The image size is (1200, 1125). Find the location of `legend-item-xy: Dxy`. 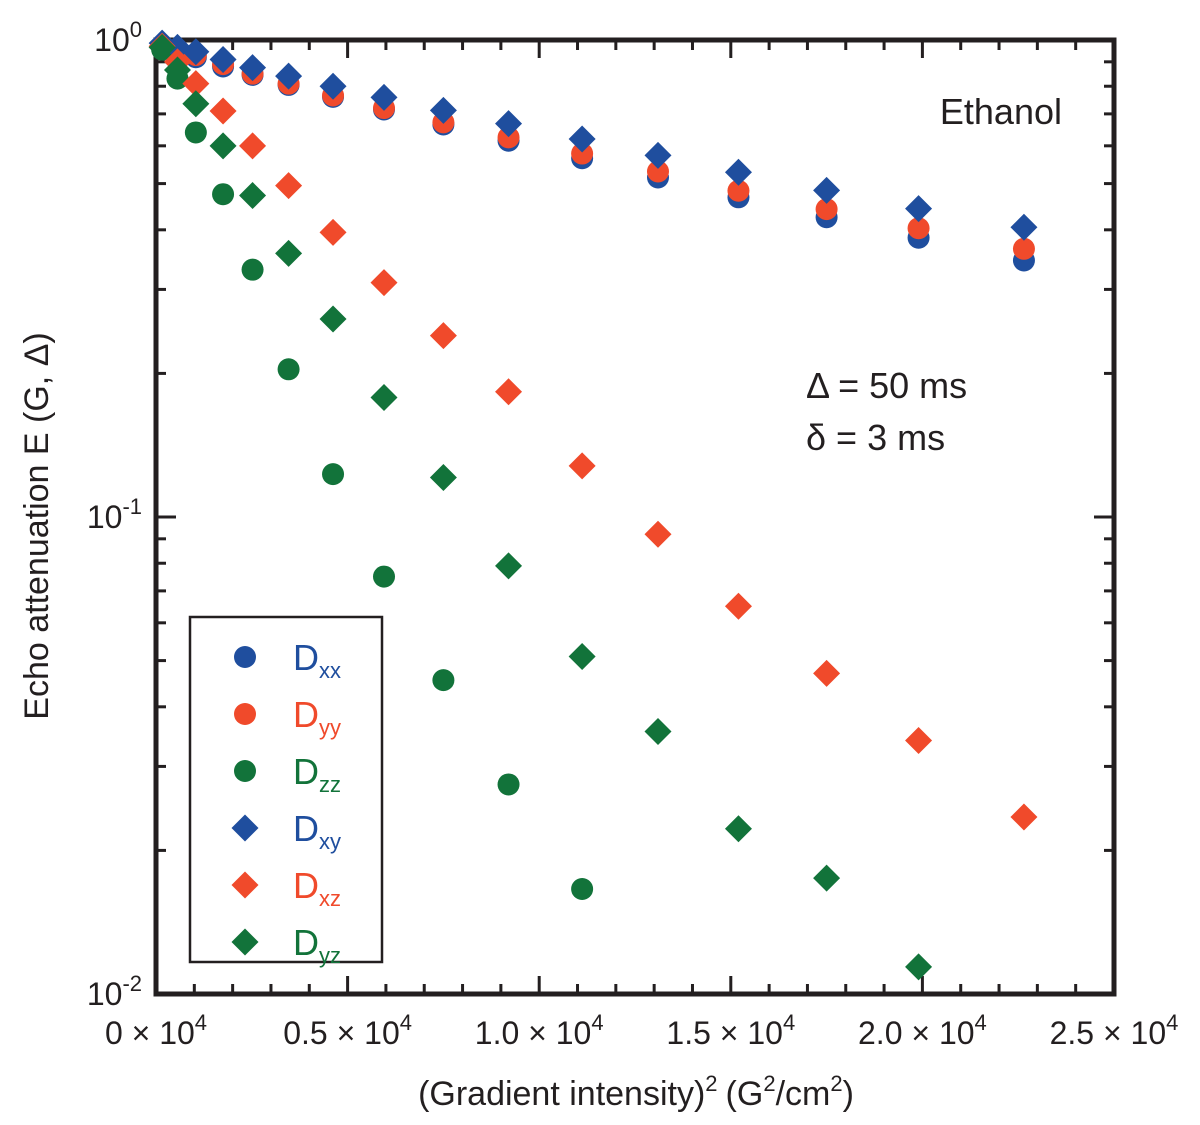

legend-item-xy: Dxy is located at coordinates (286, 831).